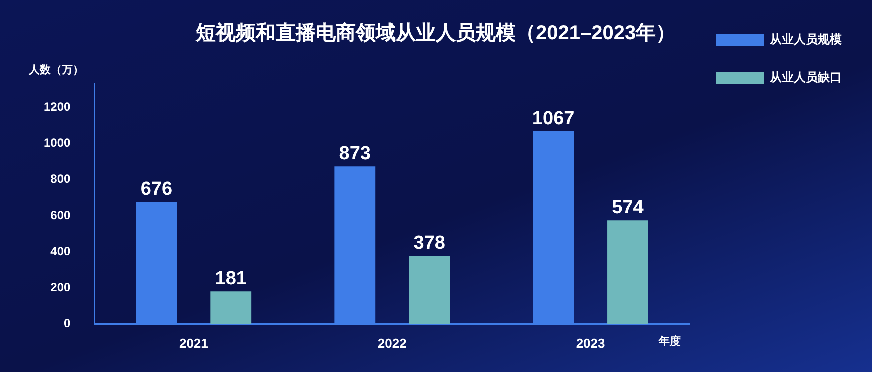 The image size is (872, 372). I want to click on chart-title: 短视频和直播电商领域从业人员规模（2021–2023年）, so click(435, 33).